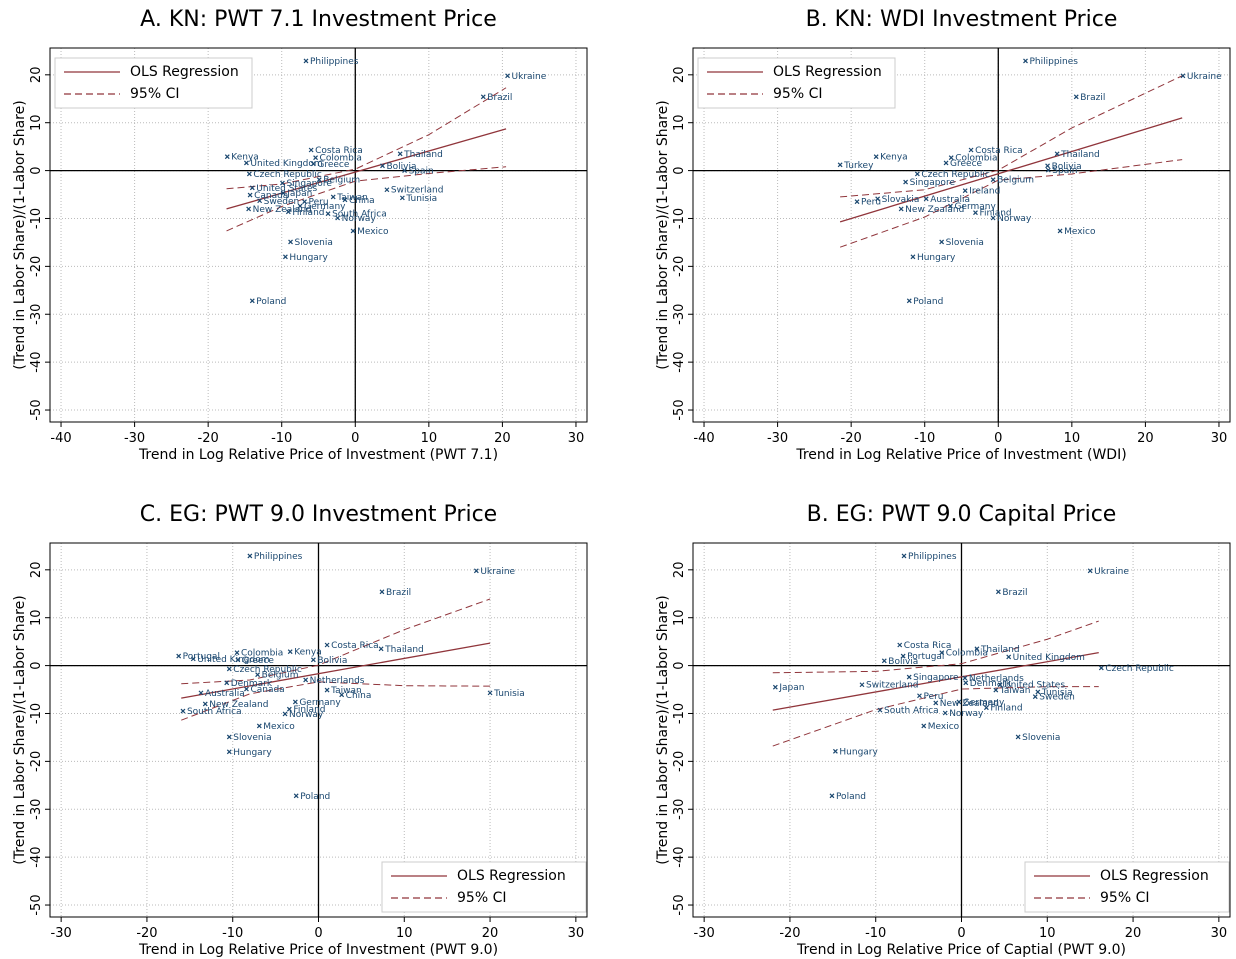 The image size is (1236, 959). Describe the element at coordinates (679, 713) in the screenshot. I see `y-tick-label: -10` at that location.